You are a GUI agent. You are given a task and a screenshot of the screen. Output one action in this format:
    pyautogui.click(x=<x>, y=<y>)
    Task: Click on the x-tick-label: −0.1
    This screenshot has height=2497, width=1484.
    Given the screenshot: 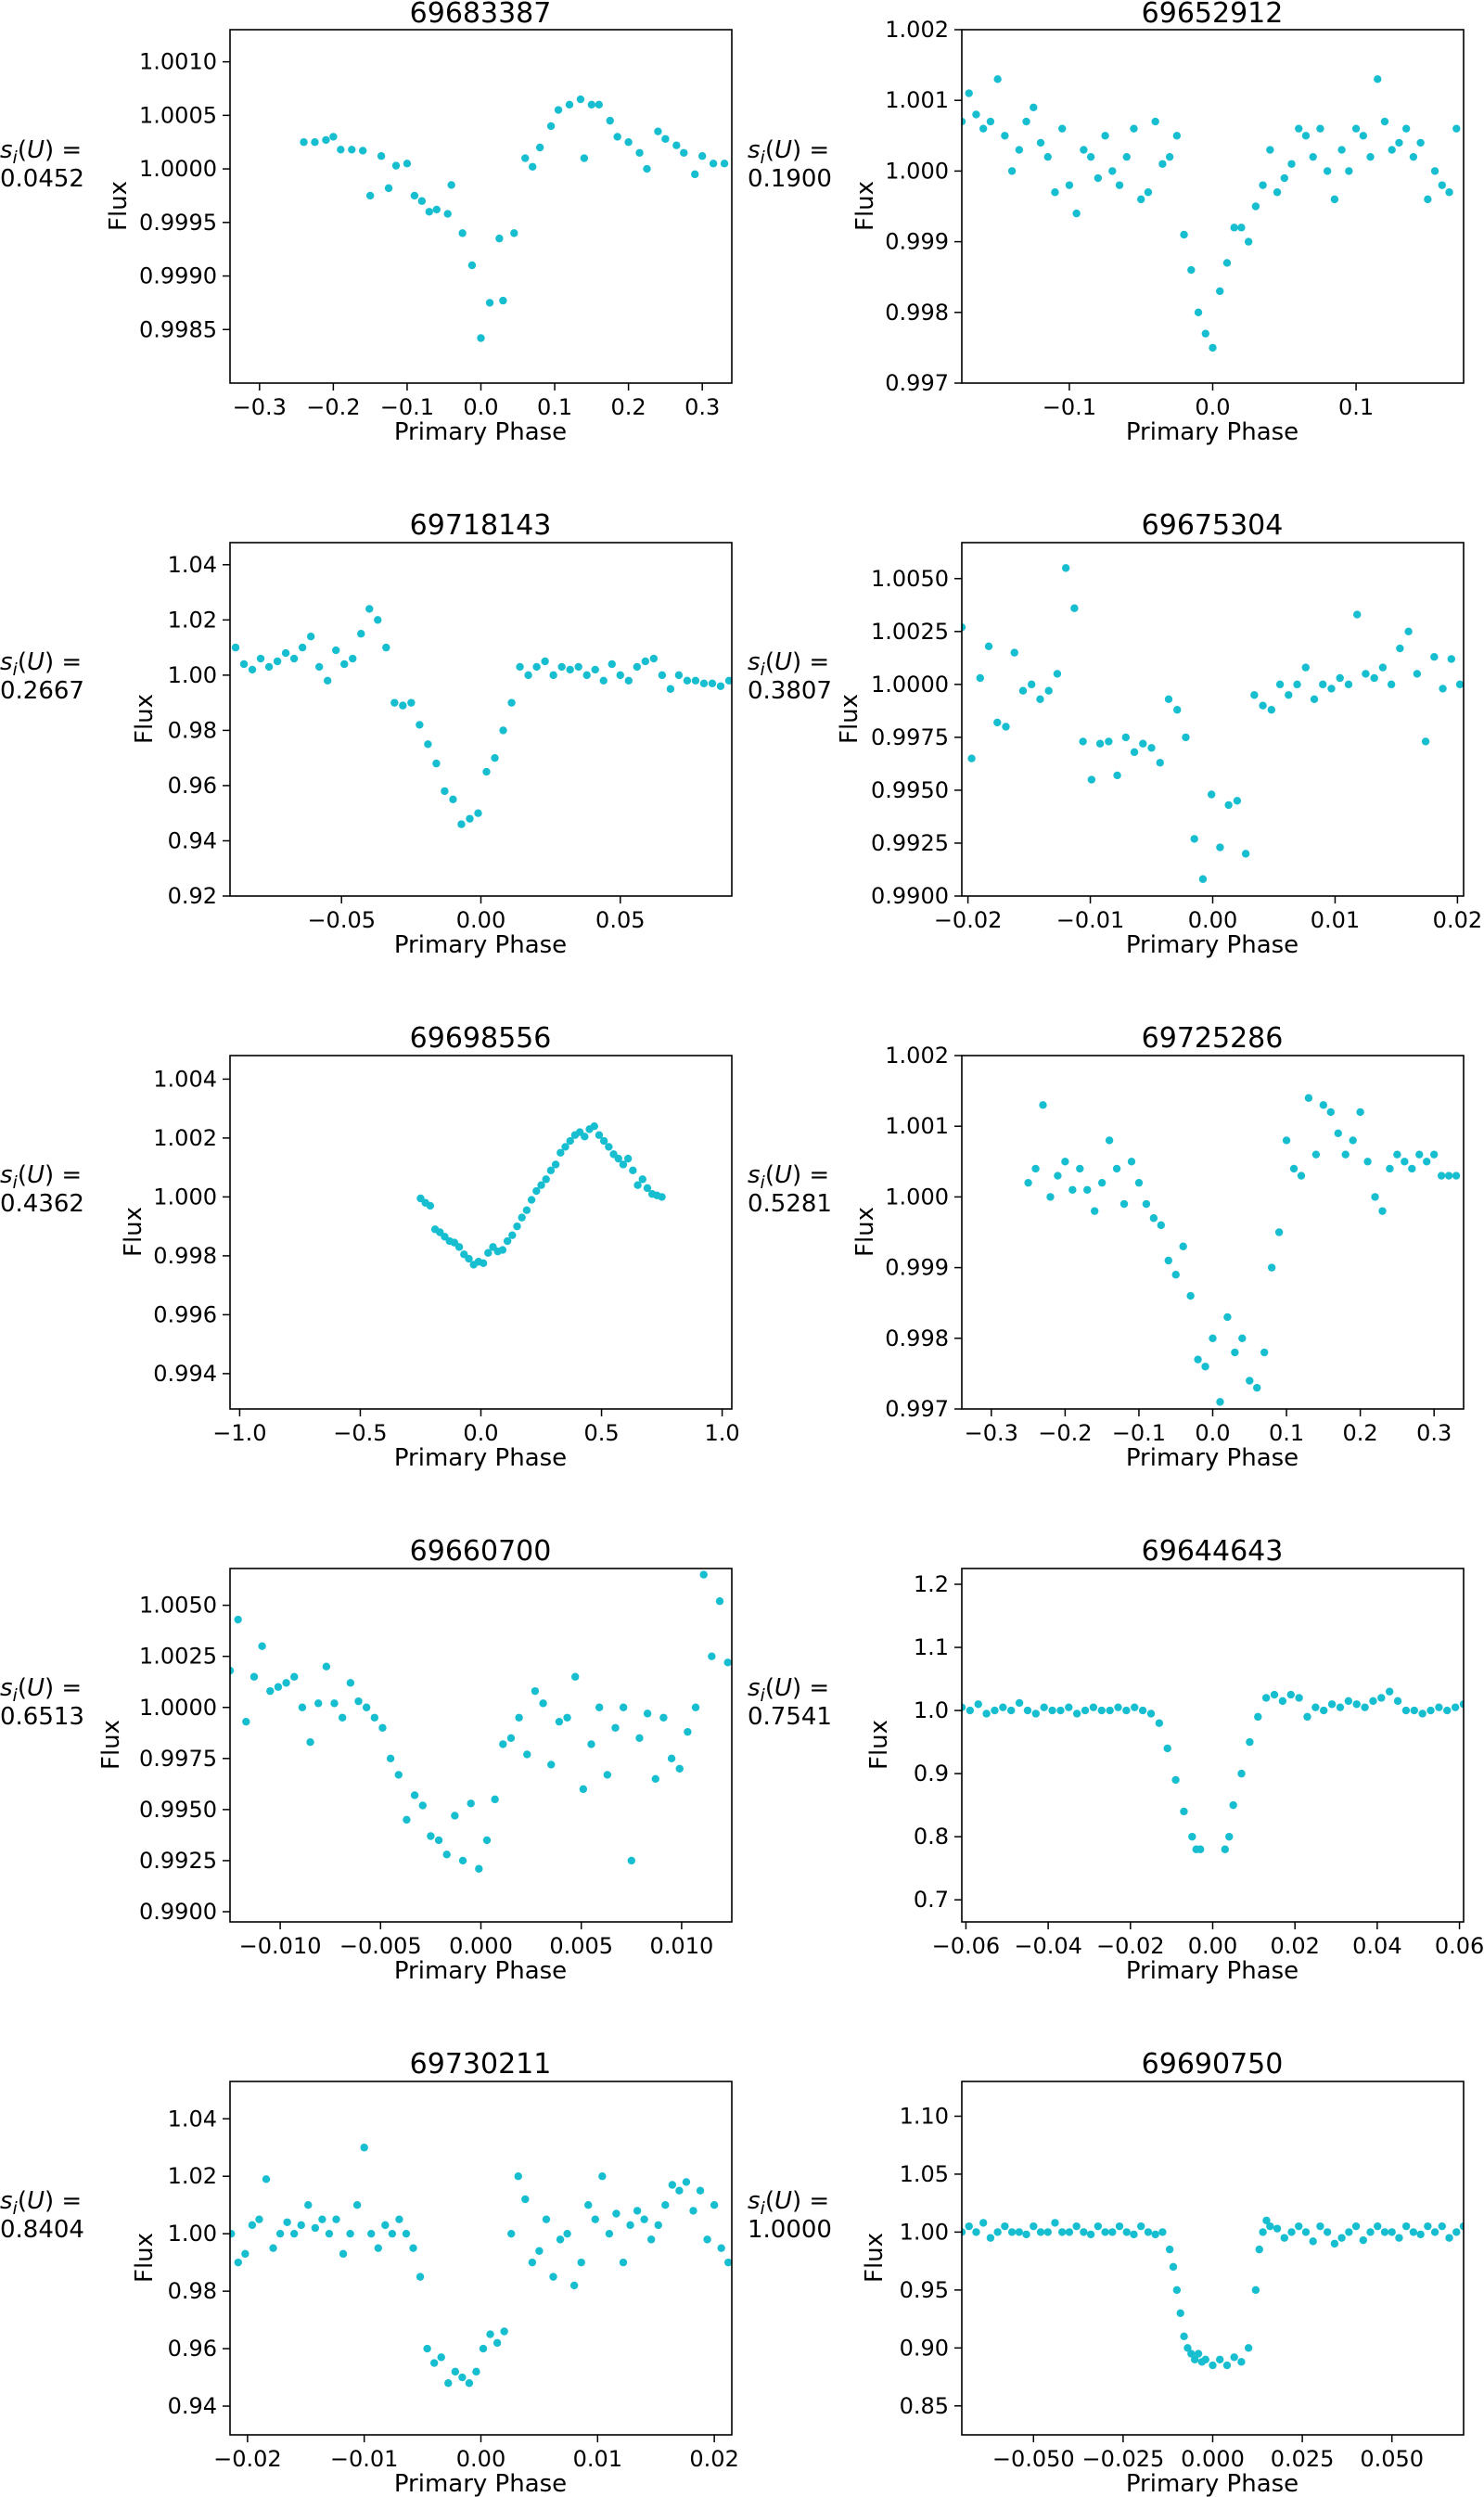 What is the action you would take?
    pyautogui.click(x=407, y=407)
    